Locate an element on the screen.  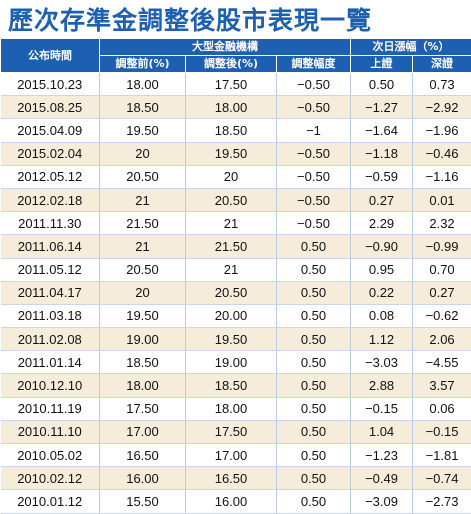
cell-shenzhen: 3.57 is located at coordinates (442, 385).